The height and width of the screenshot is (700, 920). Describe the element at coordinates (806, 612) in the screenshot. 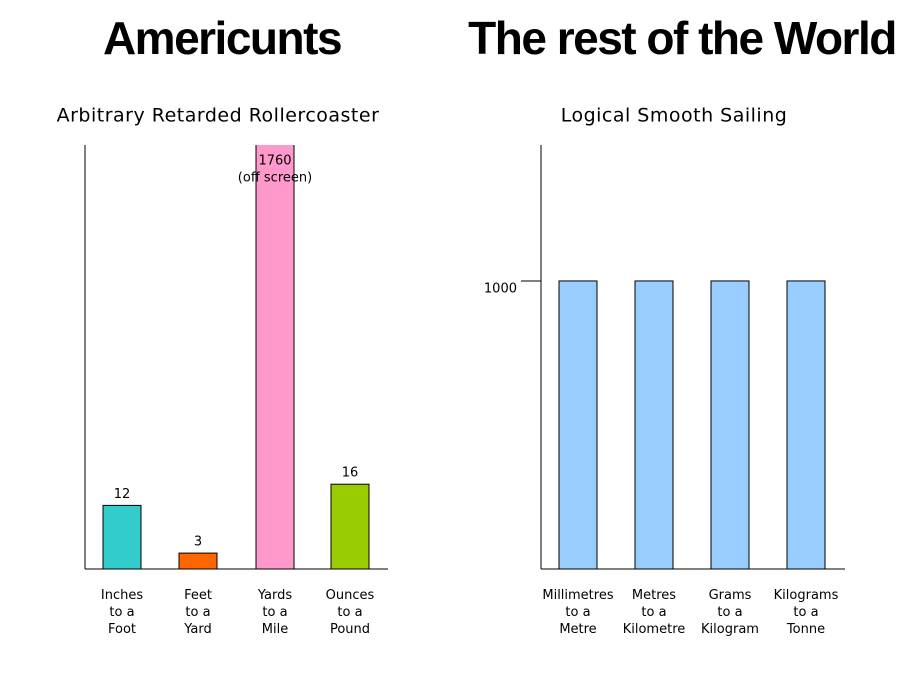

I see `x-tick-label: Kilograms to a Tonne` at that location.